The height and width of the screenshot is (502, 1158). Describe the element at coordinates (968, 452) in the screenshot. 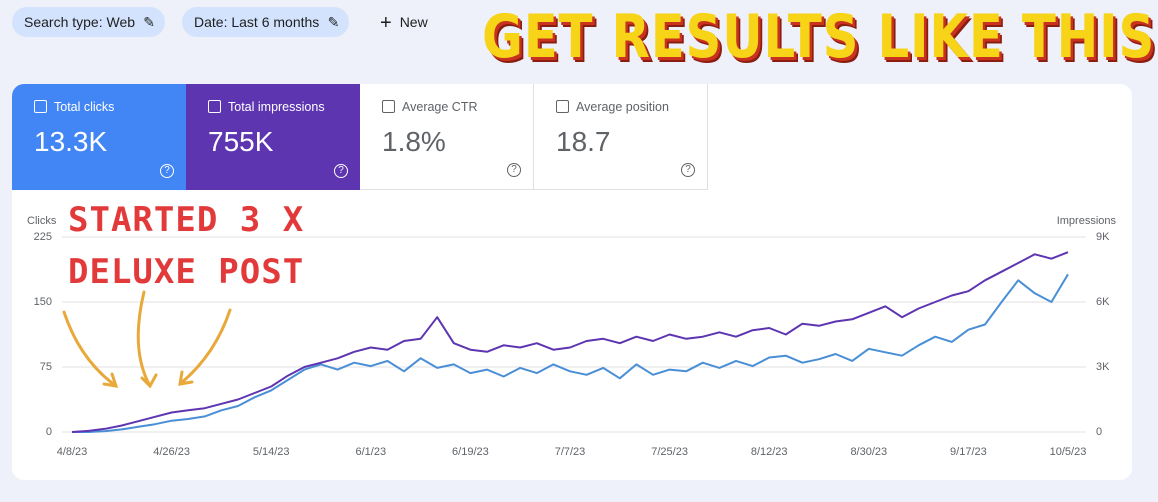

I see `x-tick-label: 9/17/23` at that location.